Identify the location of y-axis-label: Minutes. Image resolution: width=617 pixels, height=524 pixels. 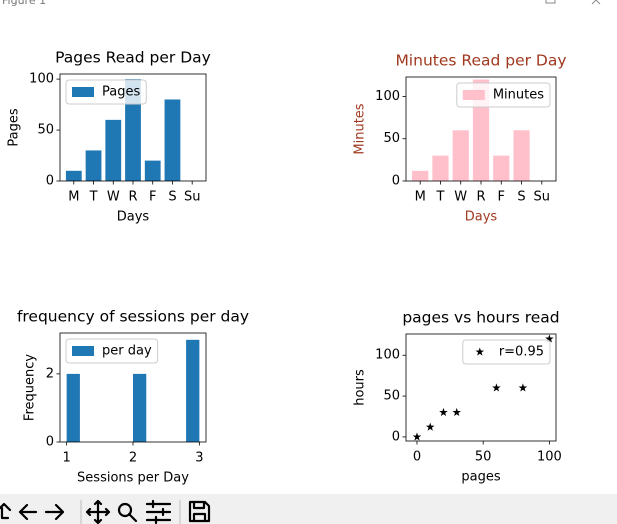
(360, 128).